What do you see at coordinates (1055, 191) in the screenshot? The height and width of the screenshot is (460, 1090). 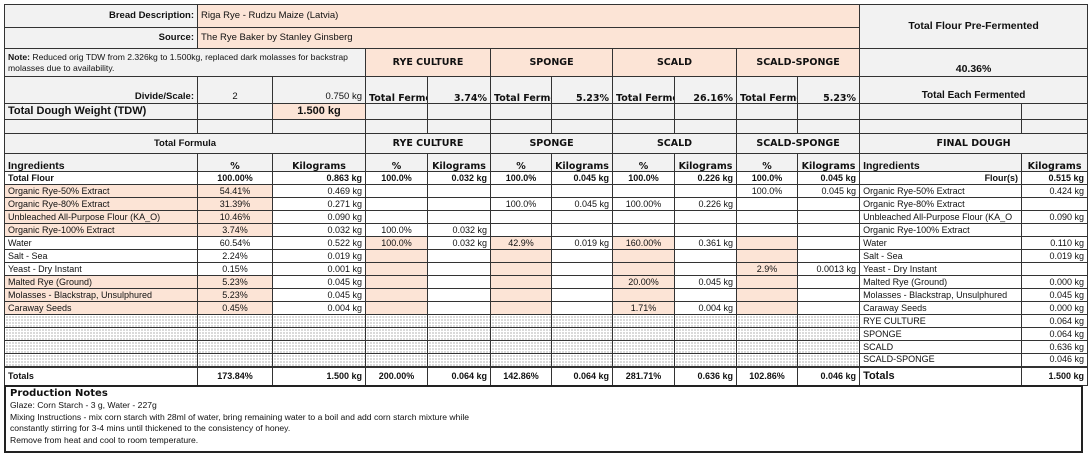 I see `final-dough-kg-cell: 0.424 kg` at bounding box center [1055, 191].